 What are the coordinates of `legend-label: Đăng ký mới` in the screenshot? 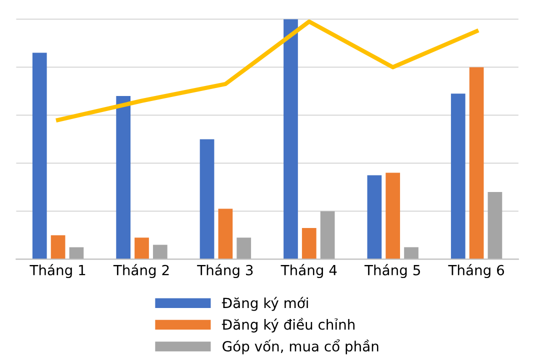 It's located at (265, 303).